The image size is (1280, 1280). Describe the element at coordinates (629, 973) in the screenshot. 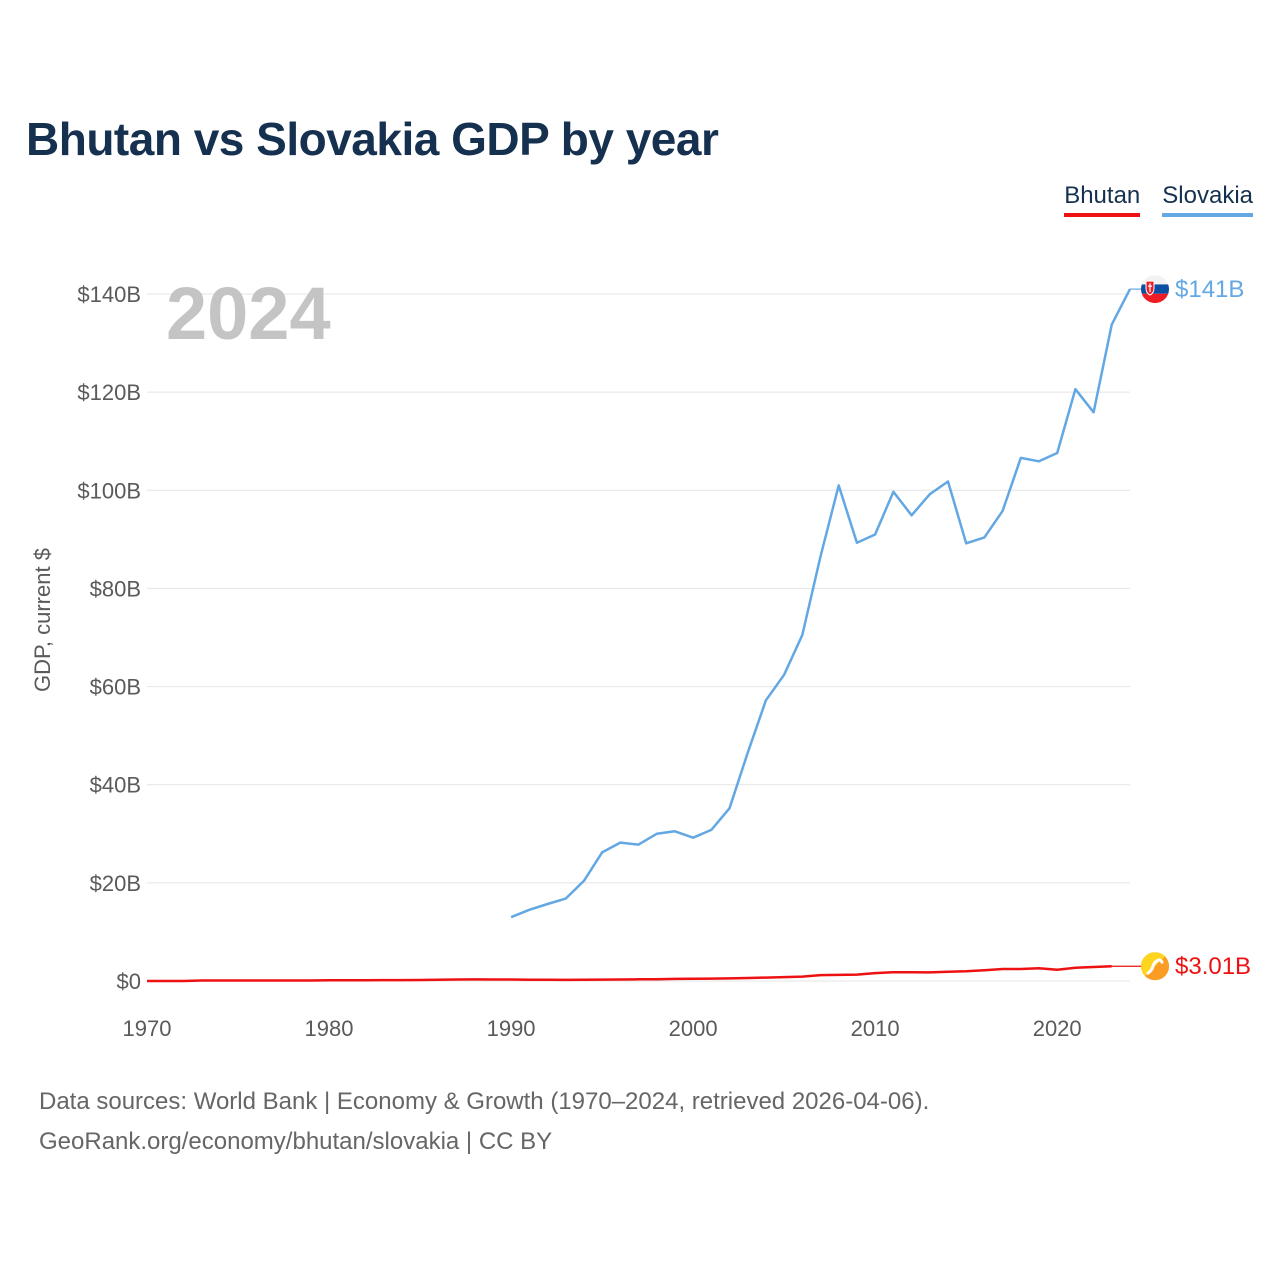

I see `series-line-bhutan` at that location.